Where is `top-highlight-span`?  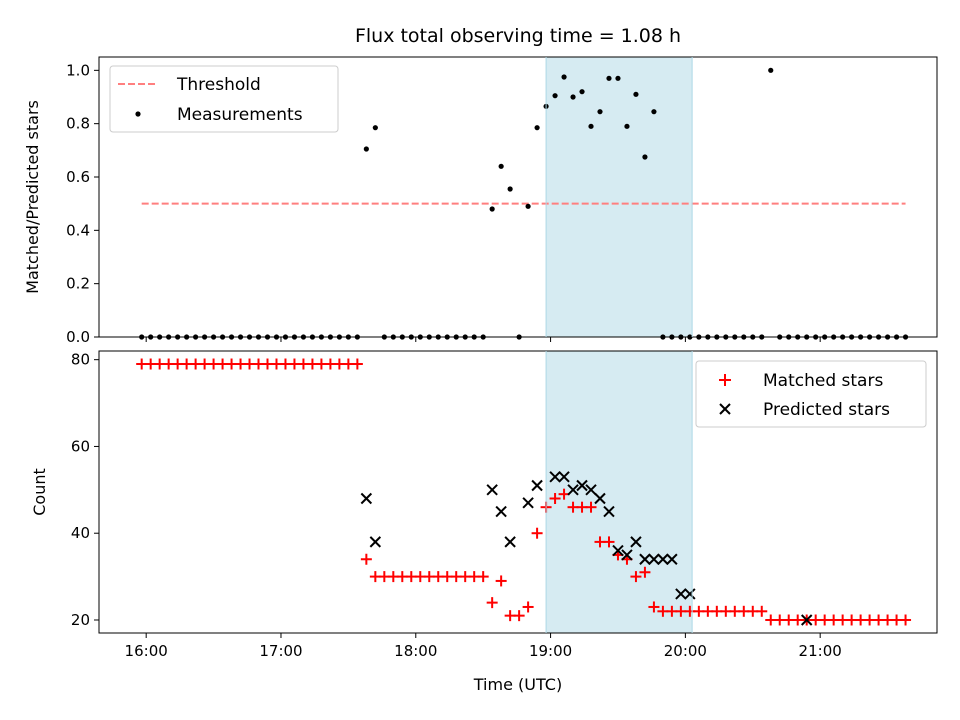 top-highlight-span is located at coordinates (619, 197).